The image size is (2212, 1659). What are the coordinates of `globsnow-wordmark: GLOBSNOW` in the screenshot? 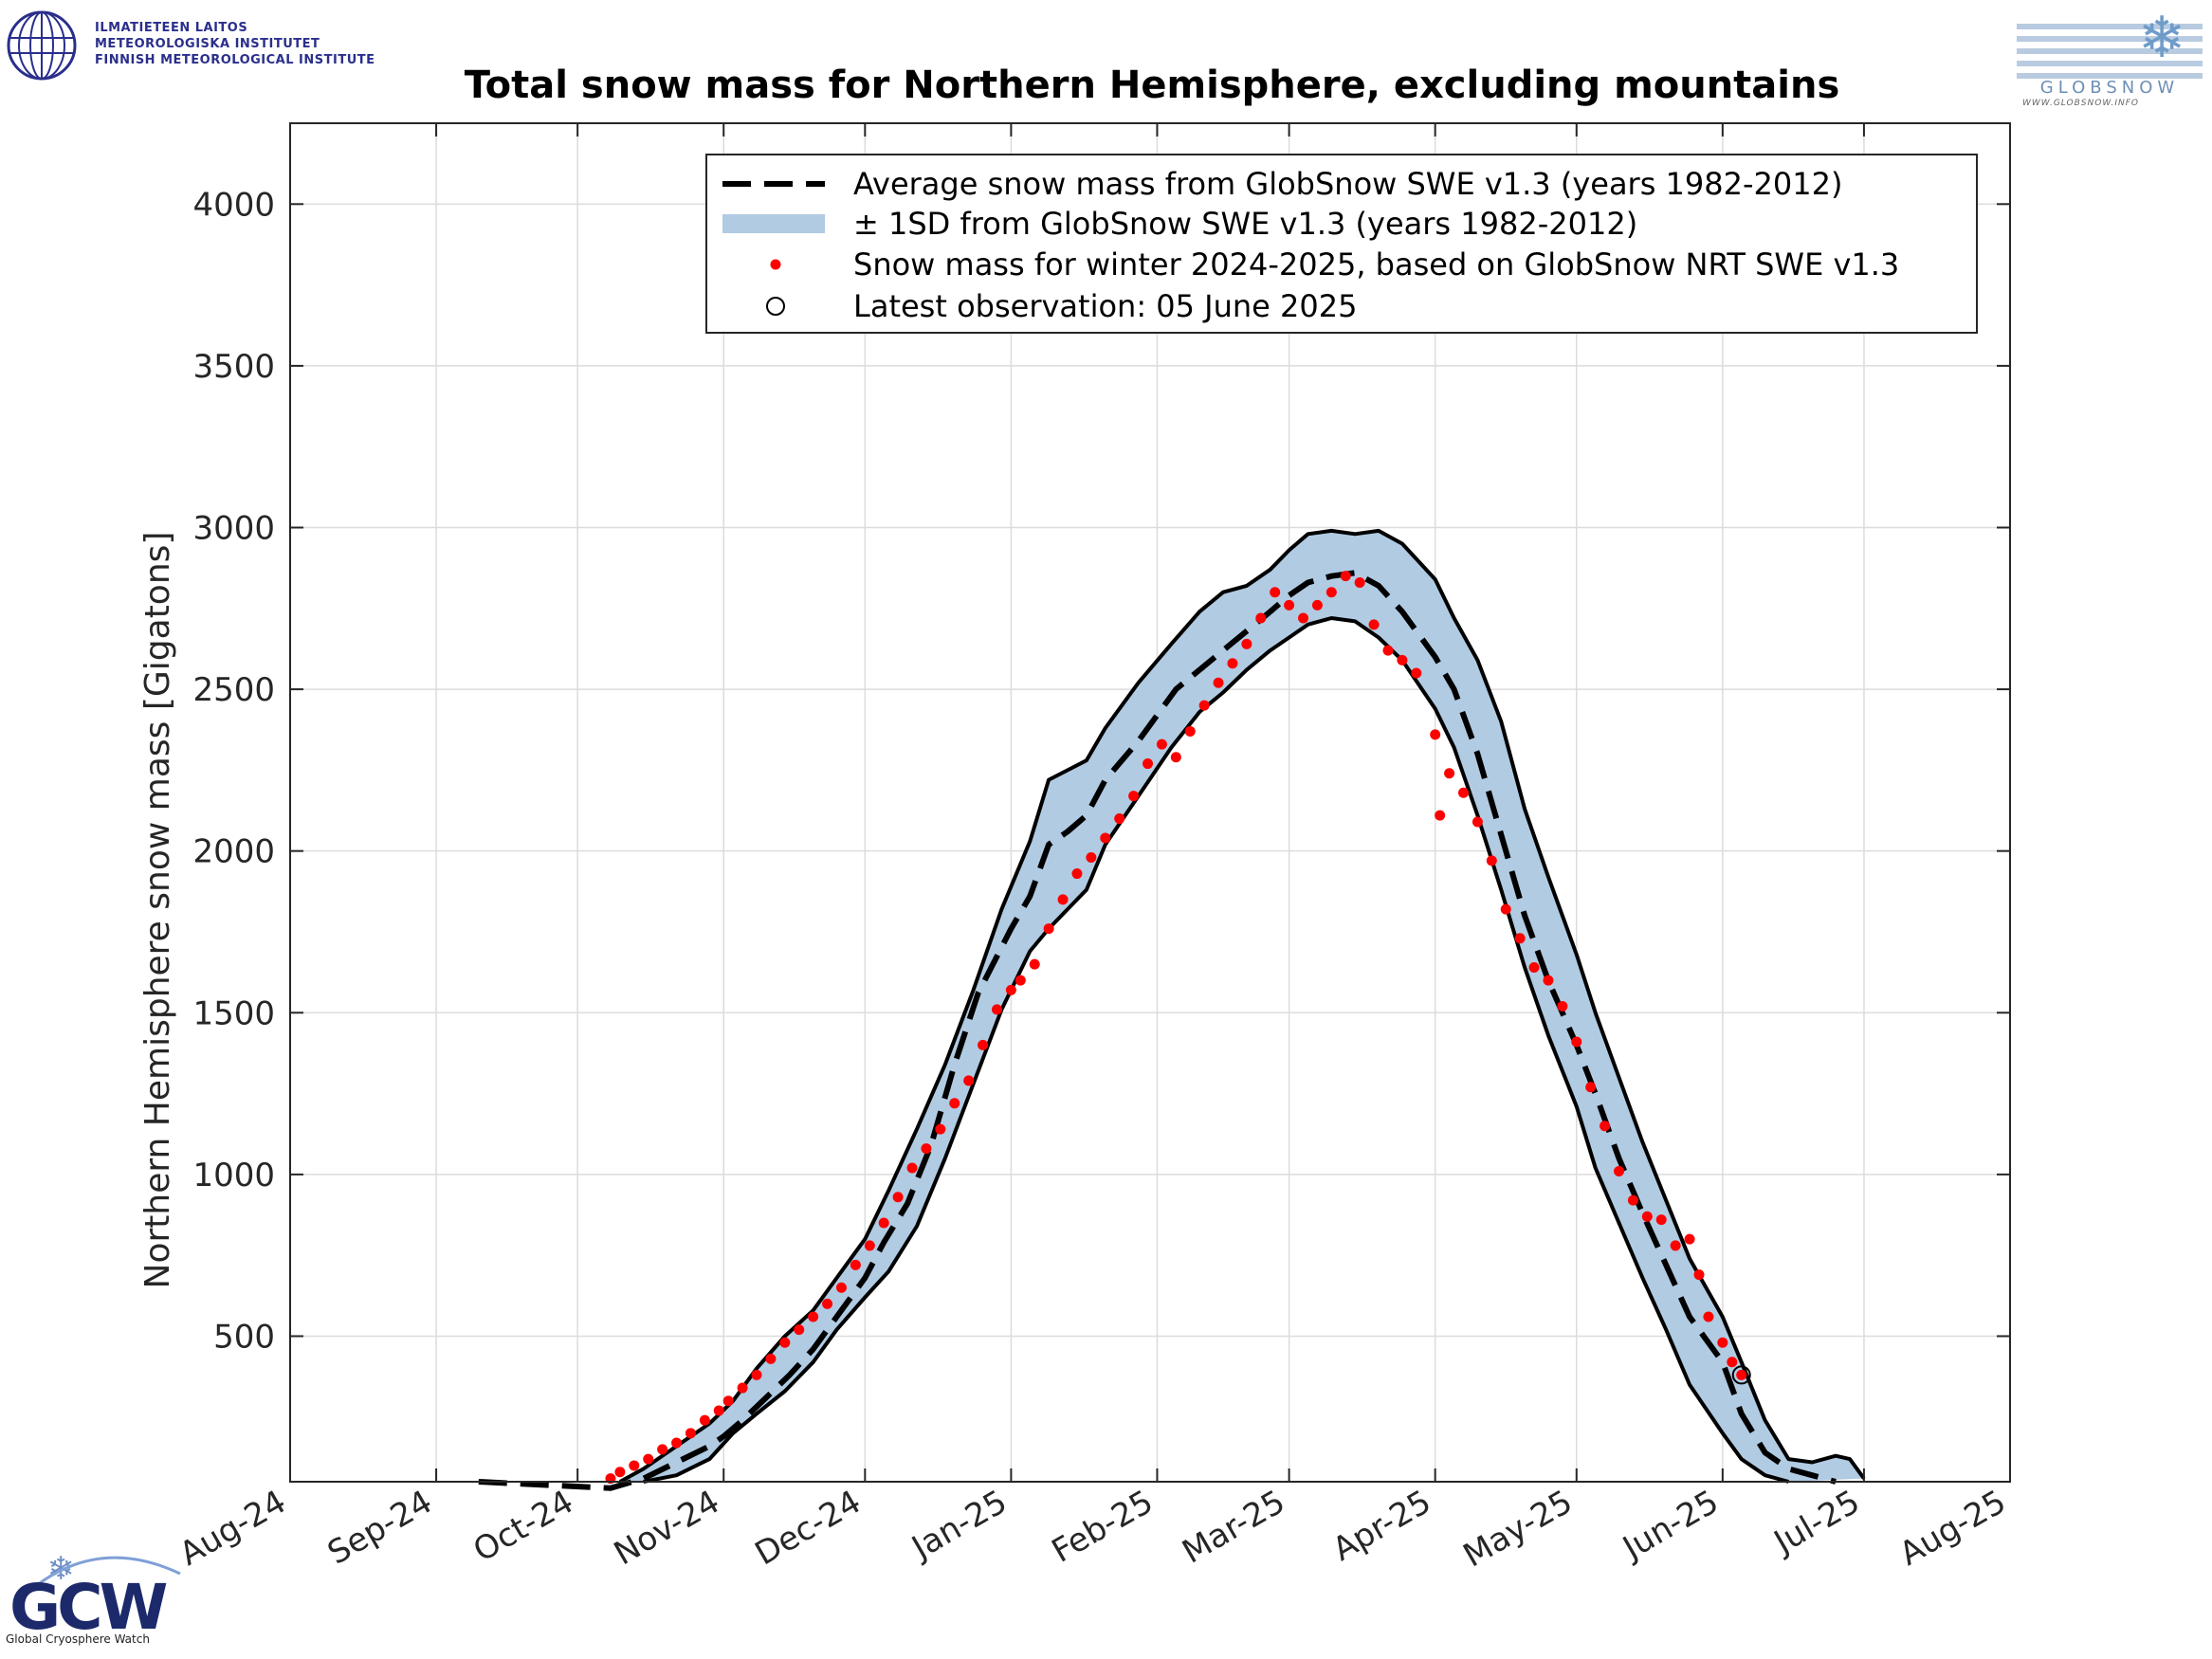 It's located at (2109, 88).